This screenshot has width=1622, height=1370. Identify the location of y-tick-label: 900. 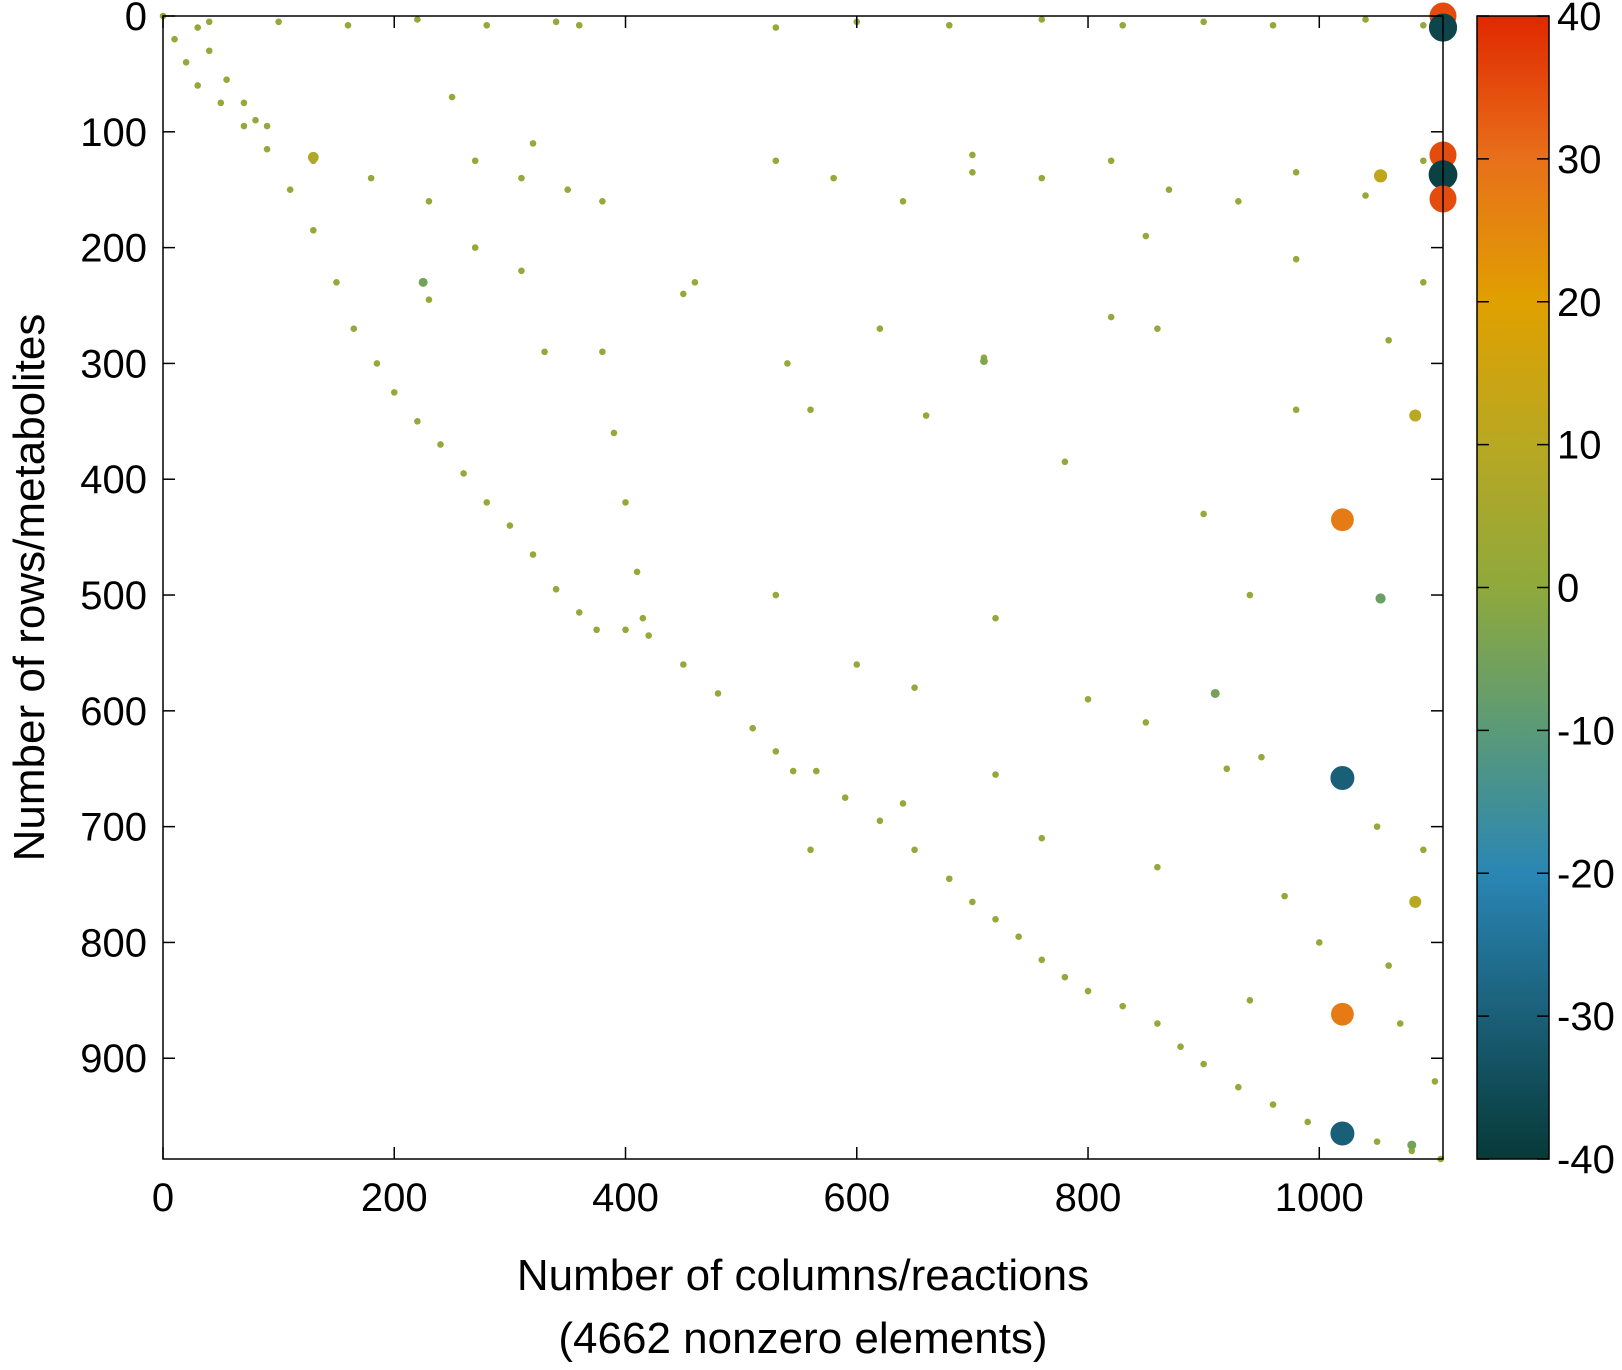
(113, 1059).